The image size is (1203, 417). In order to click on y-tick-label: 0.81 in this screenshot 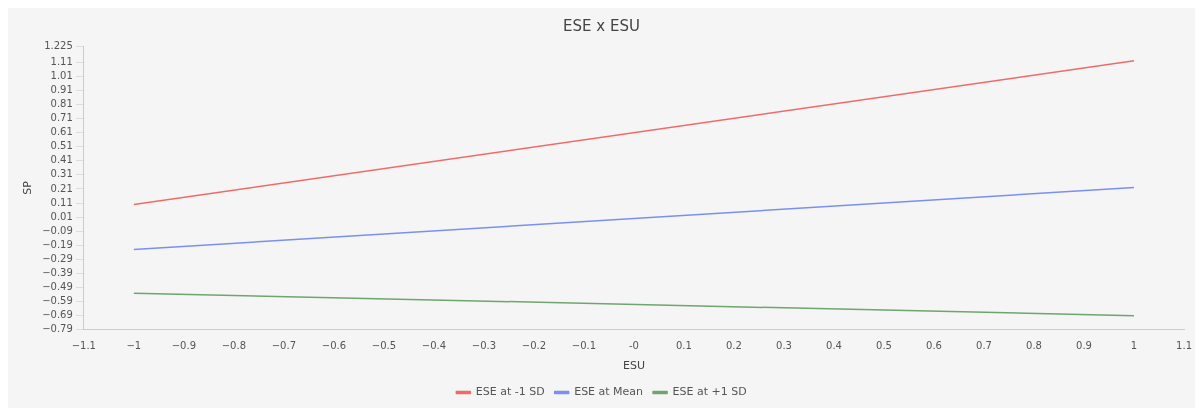, I will do `click(61, 104)`.